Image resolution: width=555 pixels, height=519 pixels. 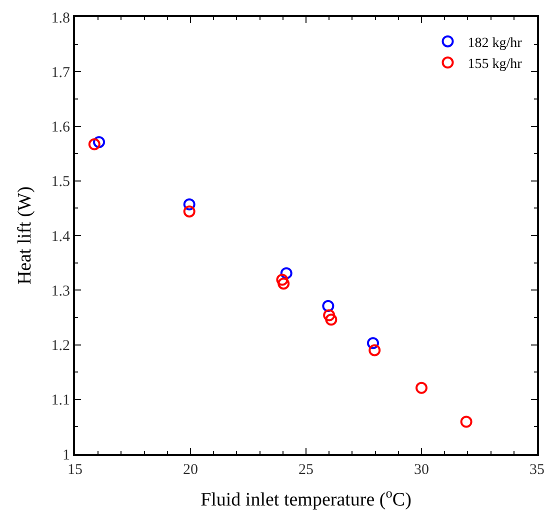 I want to click on y-axis-title: Heat lift (W), so click(x=25, y=235).